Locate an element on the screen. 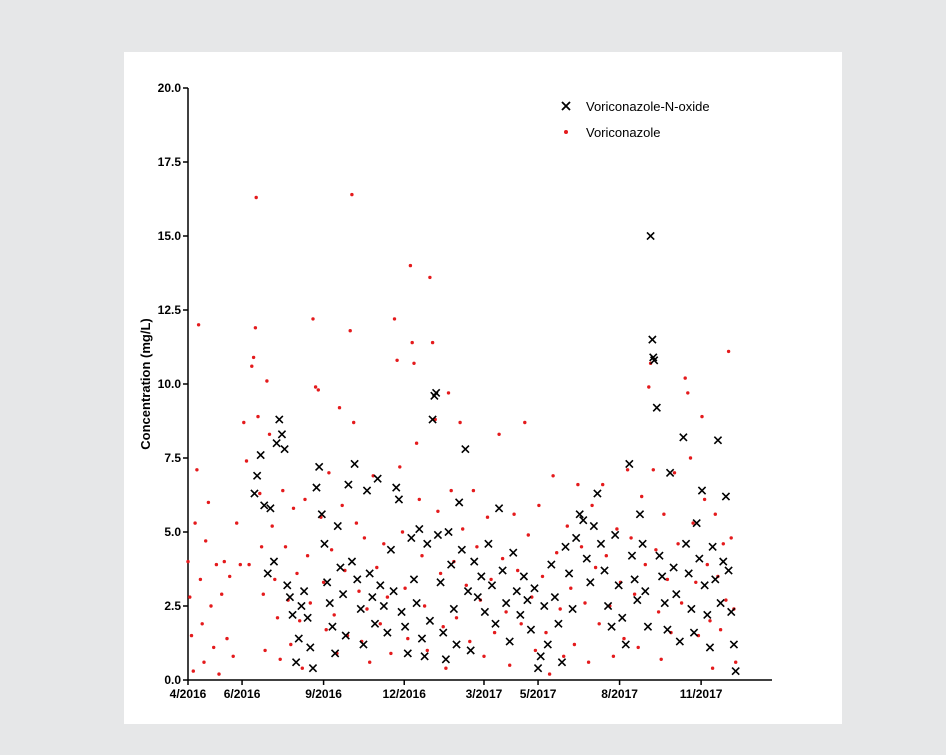 The height and width of the screenshot is (755, 946). y-axis: 0.0 2.5 5.0 7.5 10.0 12.5 15.0 17.5 20.0 is located at coordinates (173, 384).